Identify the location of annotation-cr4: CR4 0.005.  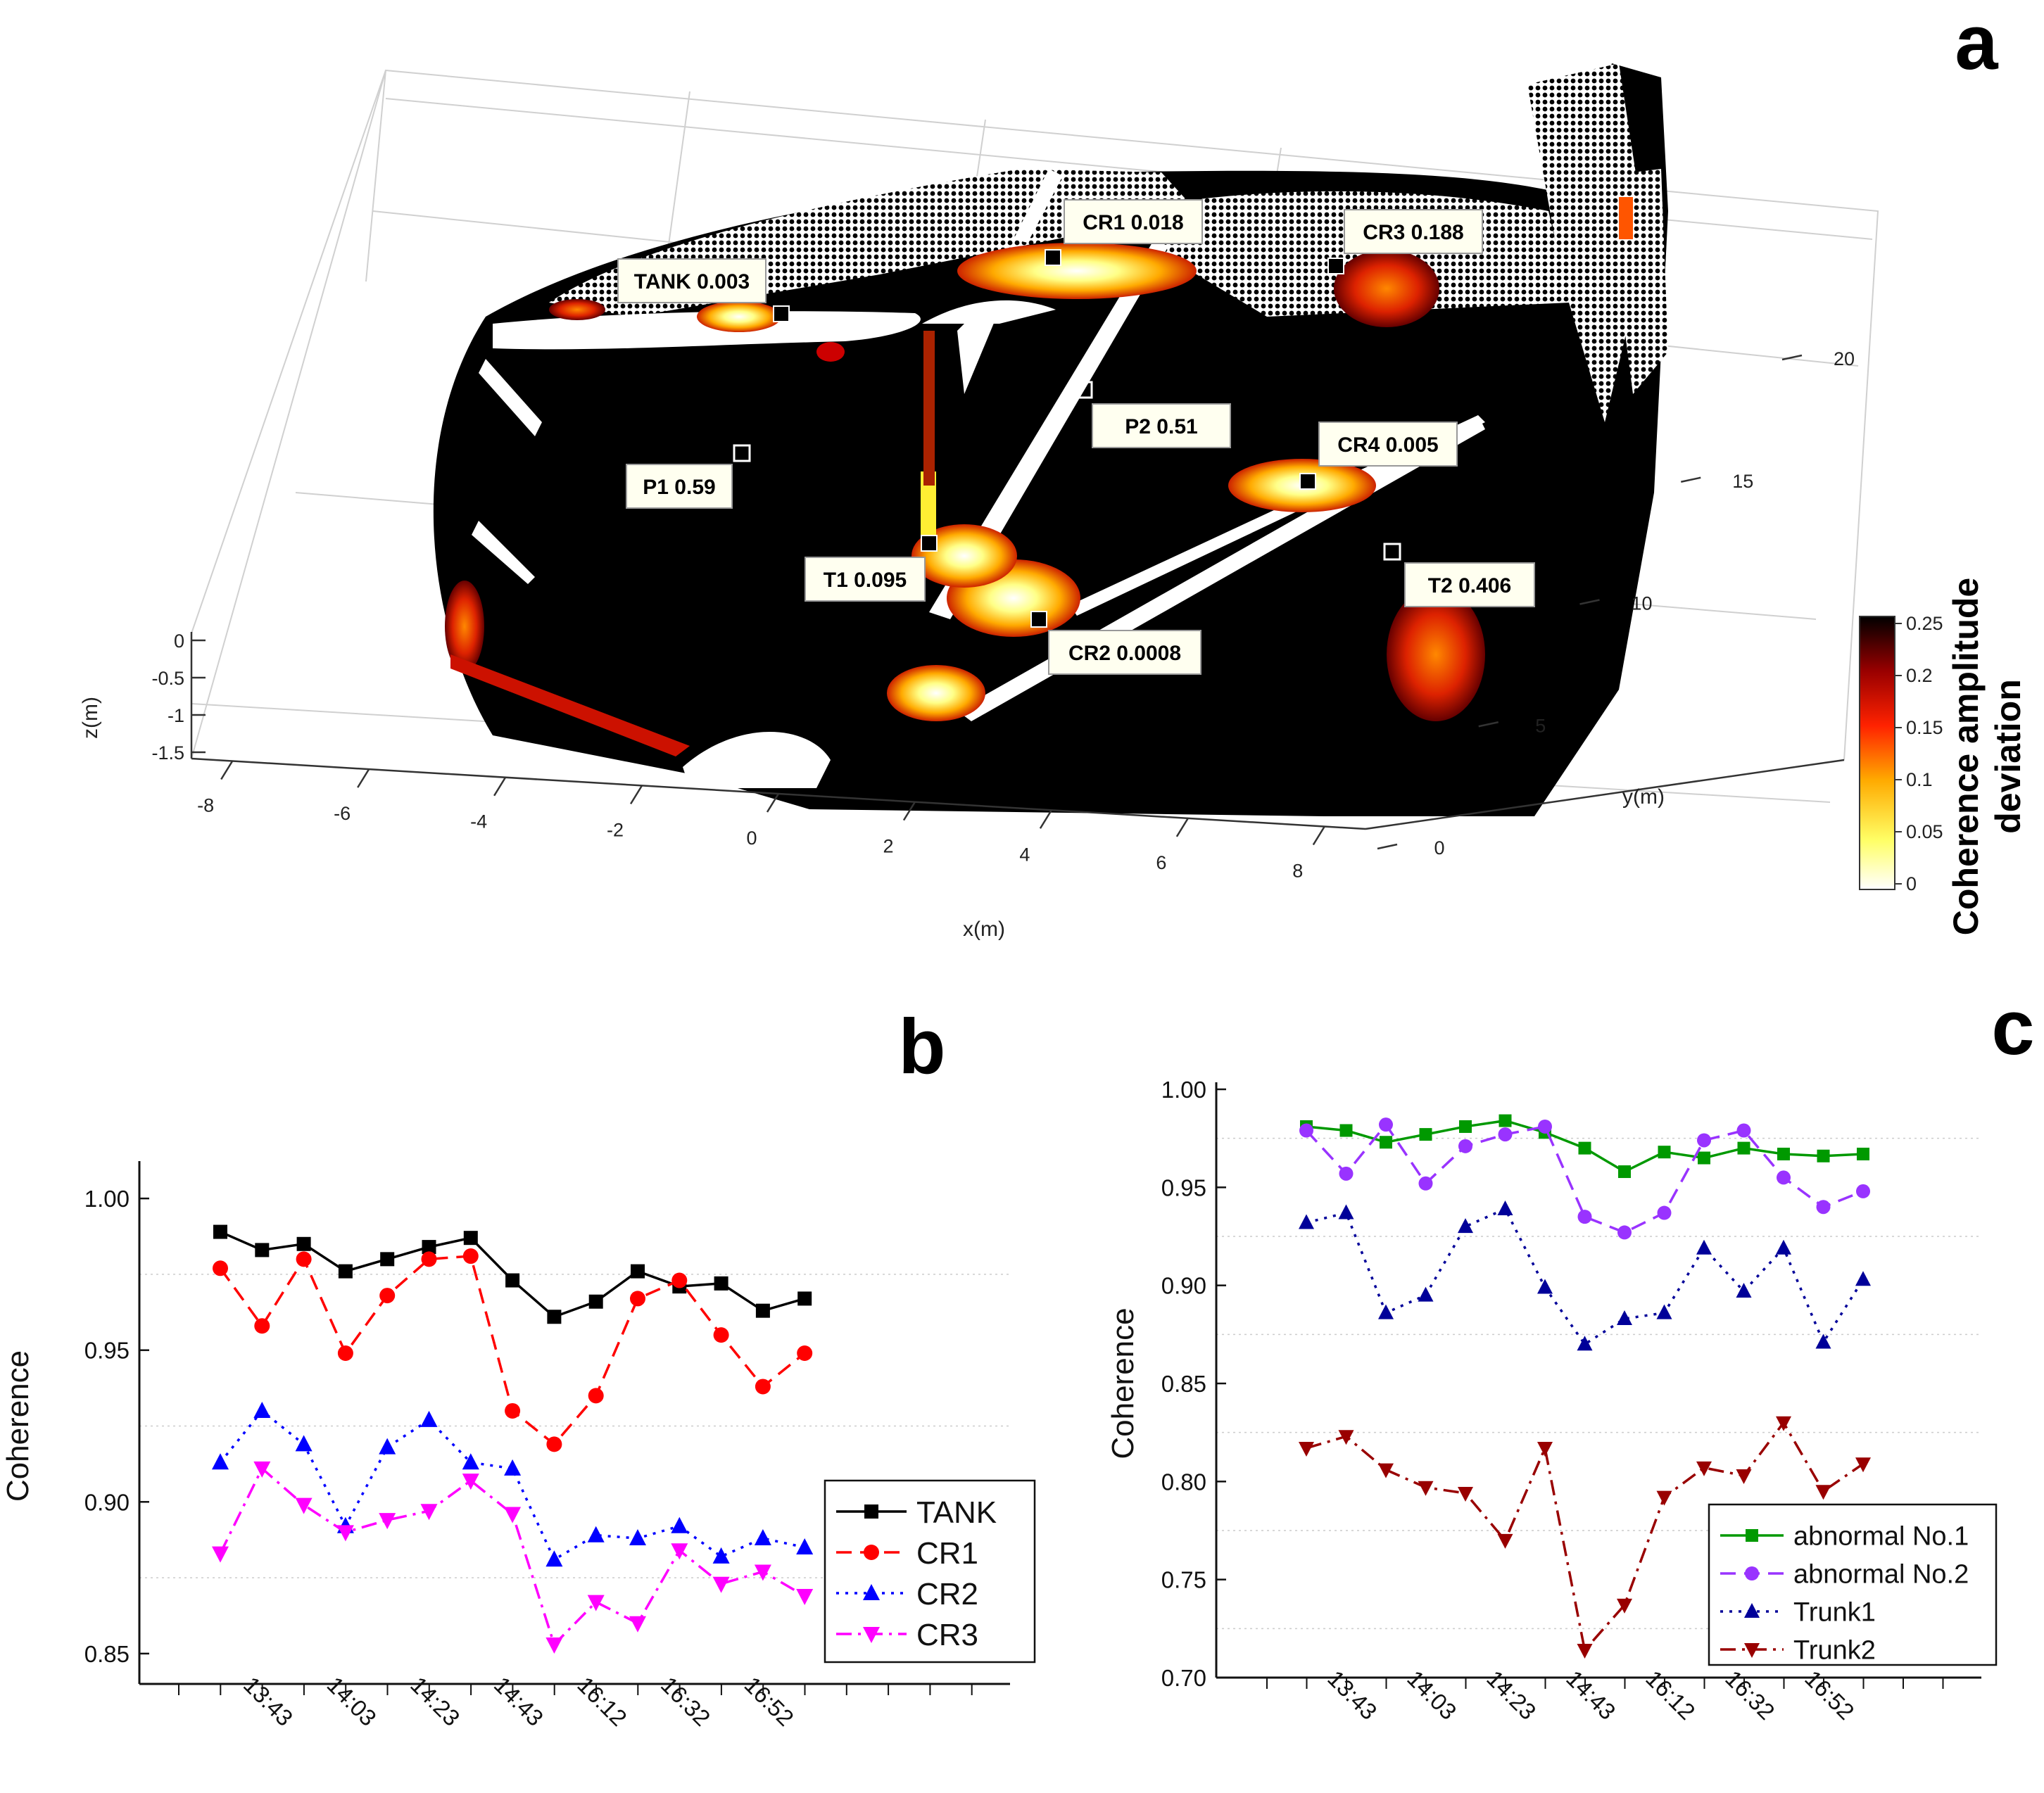
(1378, 456).